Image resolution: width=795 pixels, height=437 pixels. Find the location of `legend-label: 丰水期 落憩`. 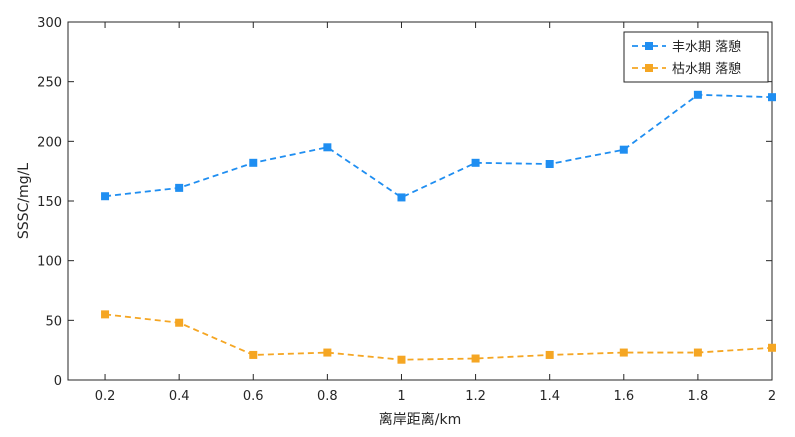

legend-label: 丰水期 落憩 is located at coordinates (706, 47).